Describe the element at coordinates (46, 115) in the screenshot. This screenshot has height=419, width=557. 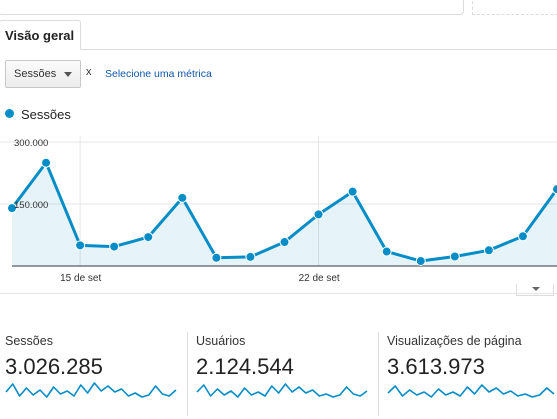
I see `legend-label: Sessões` at that location.